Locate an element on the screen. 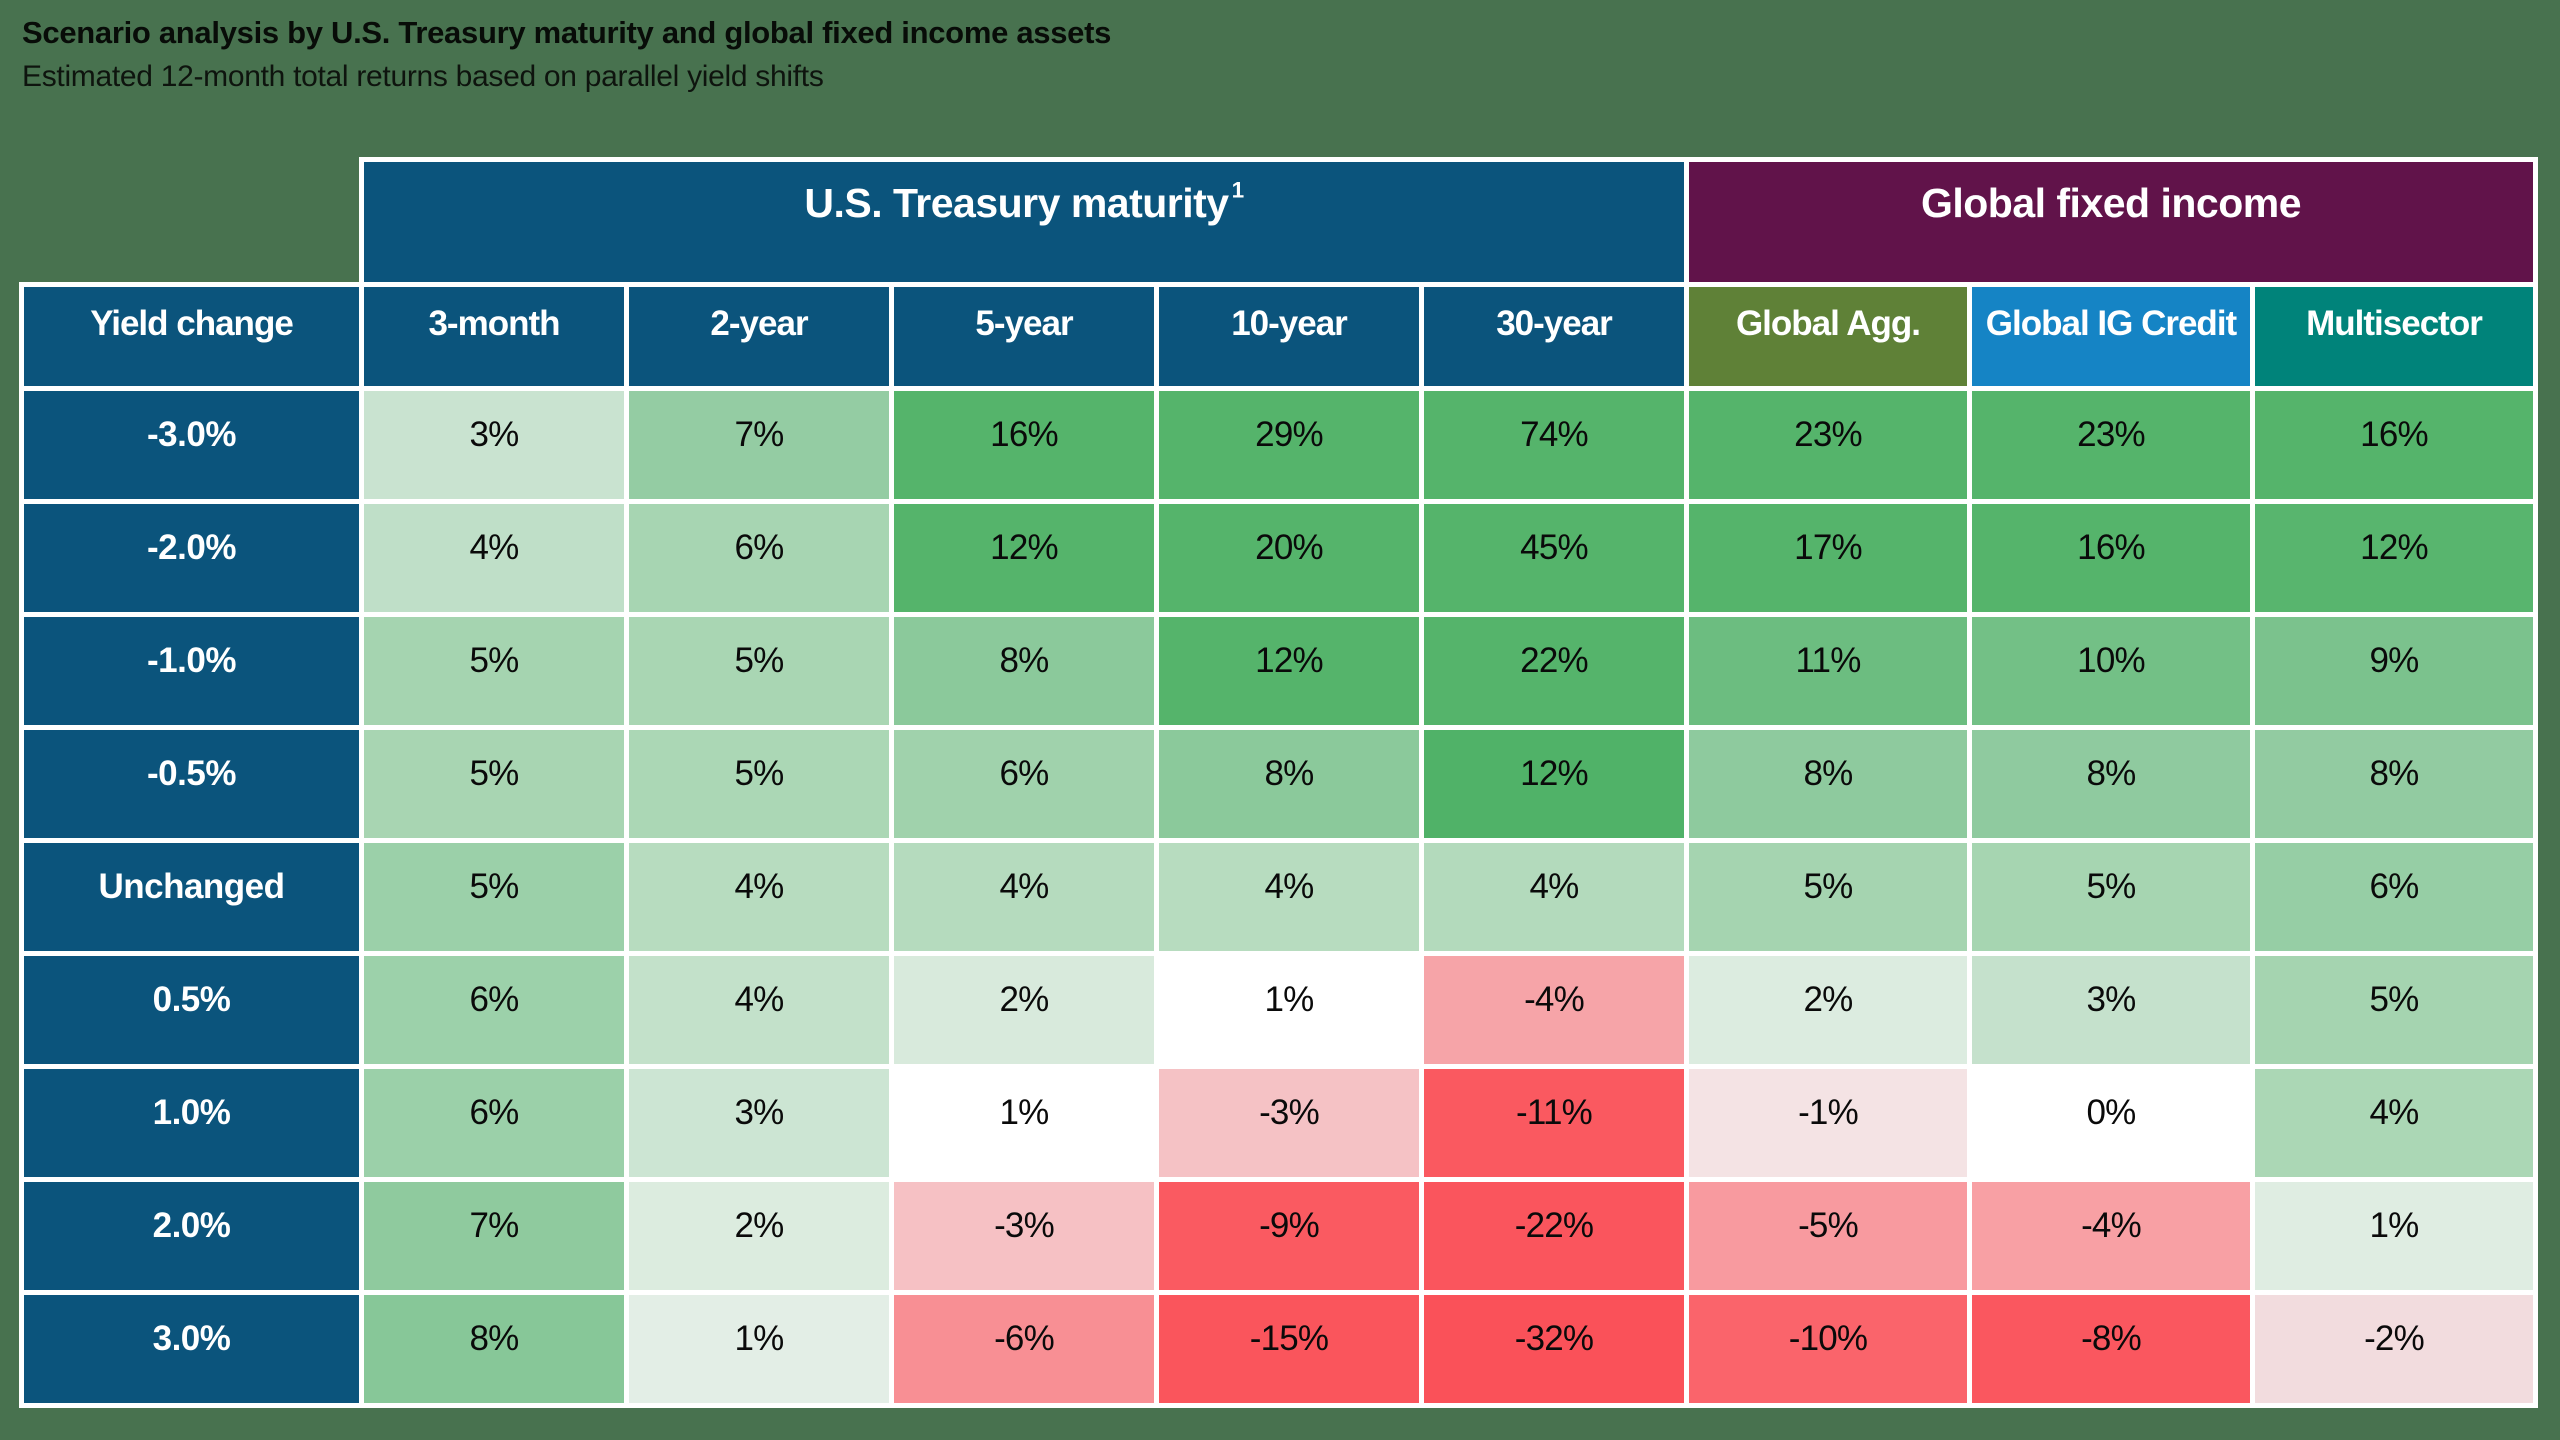 This screenshot has height=1440, width=2560. value-cell-r1c4: 29% is located at coordinates (1289, 445).